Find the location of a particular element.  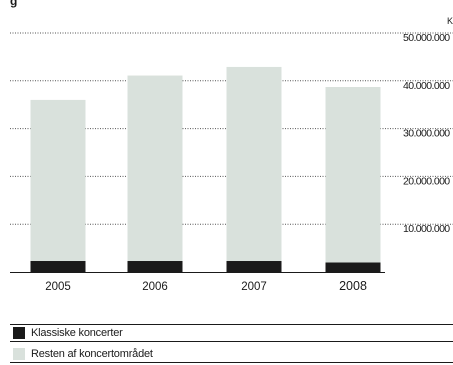

x-tick-label: 2007 is located at coordinates (254, 287).